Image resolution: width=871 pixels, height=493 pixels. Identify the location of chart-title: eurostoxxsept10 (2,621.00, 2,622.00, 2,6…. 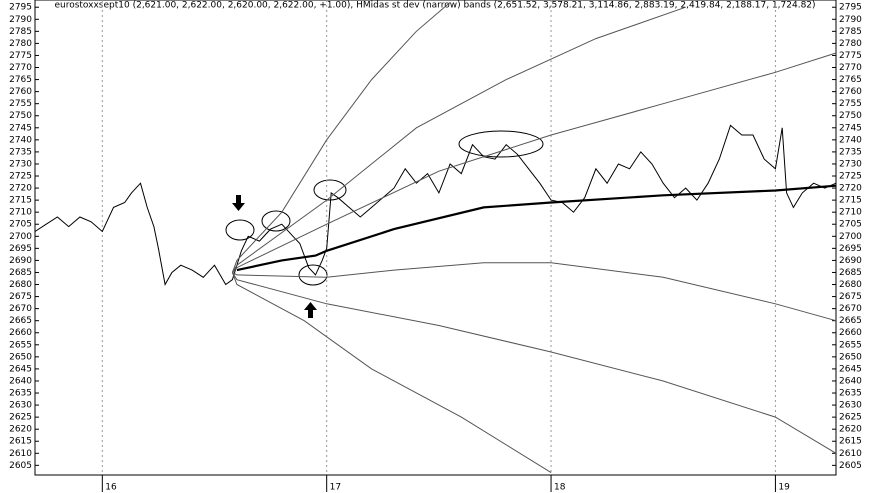
(434, 6).